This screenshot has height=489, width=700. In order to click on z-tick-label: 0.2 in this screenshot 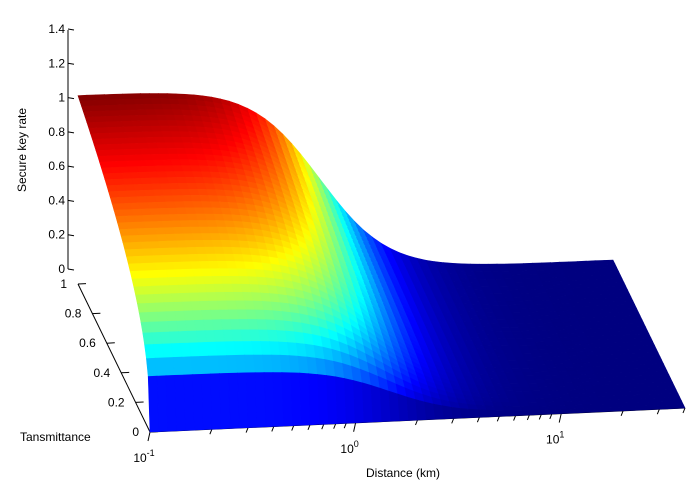, I will do `click(56, 235)`.